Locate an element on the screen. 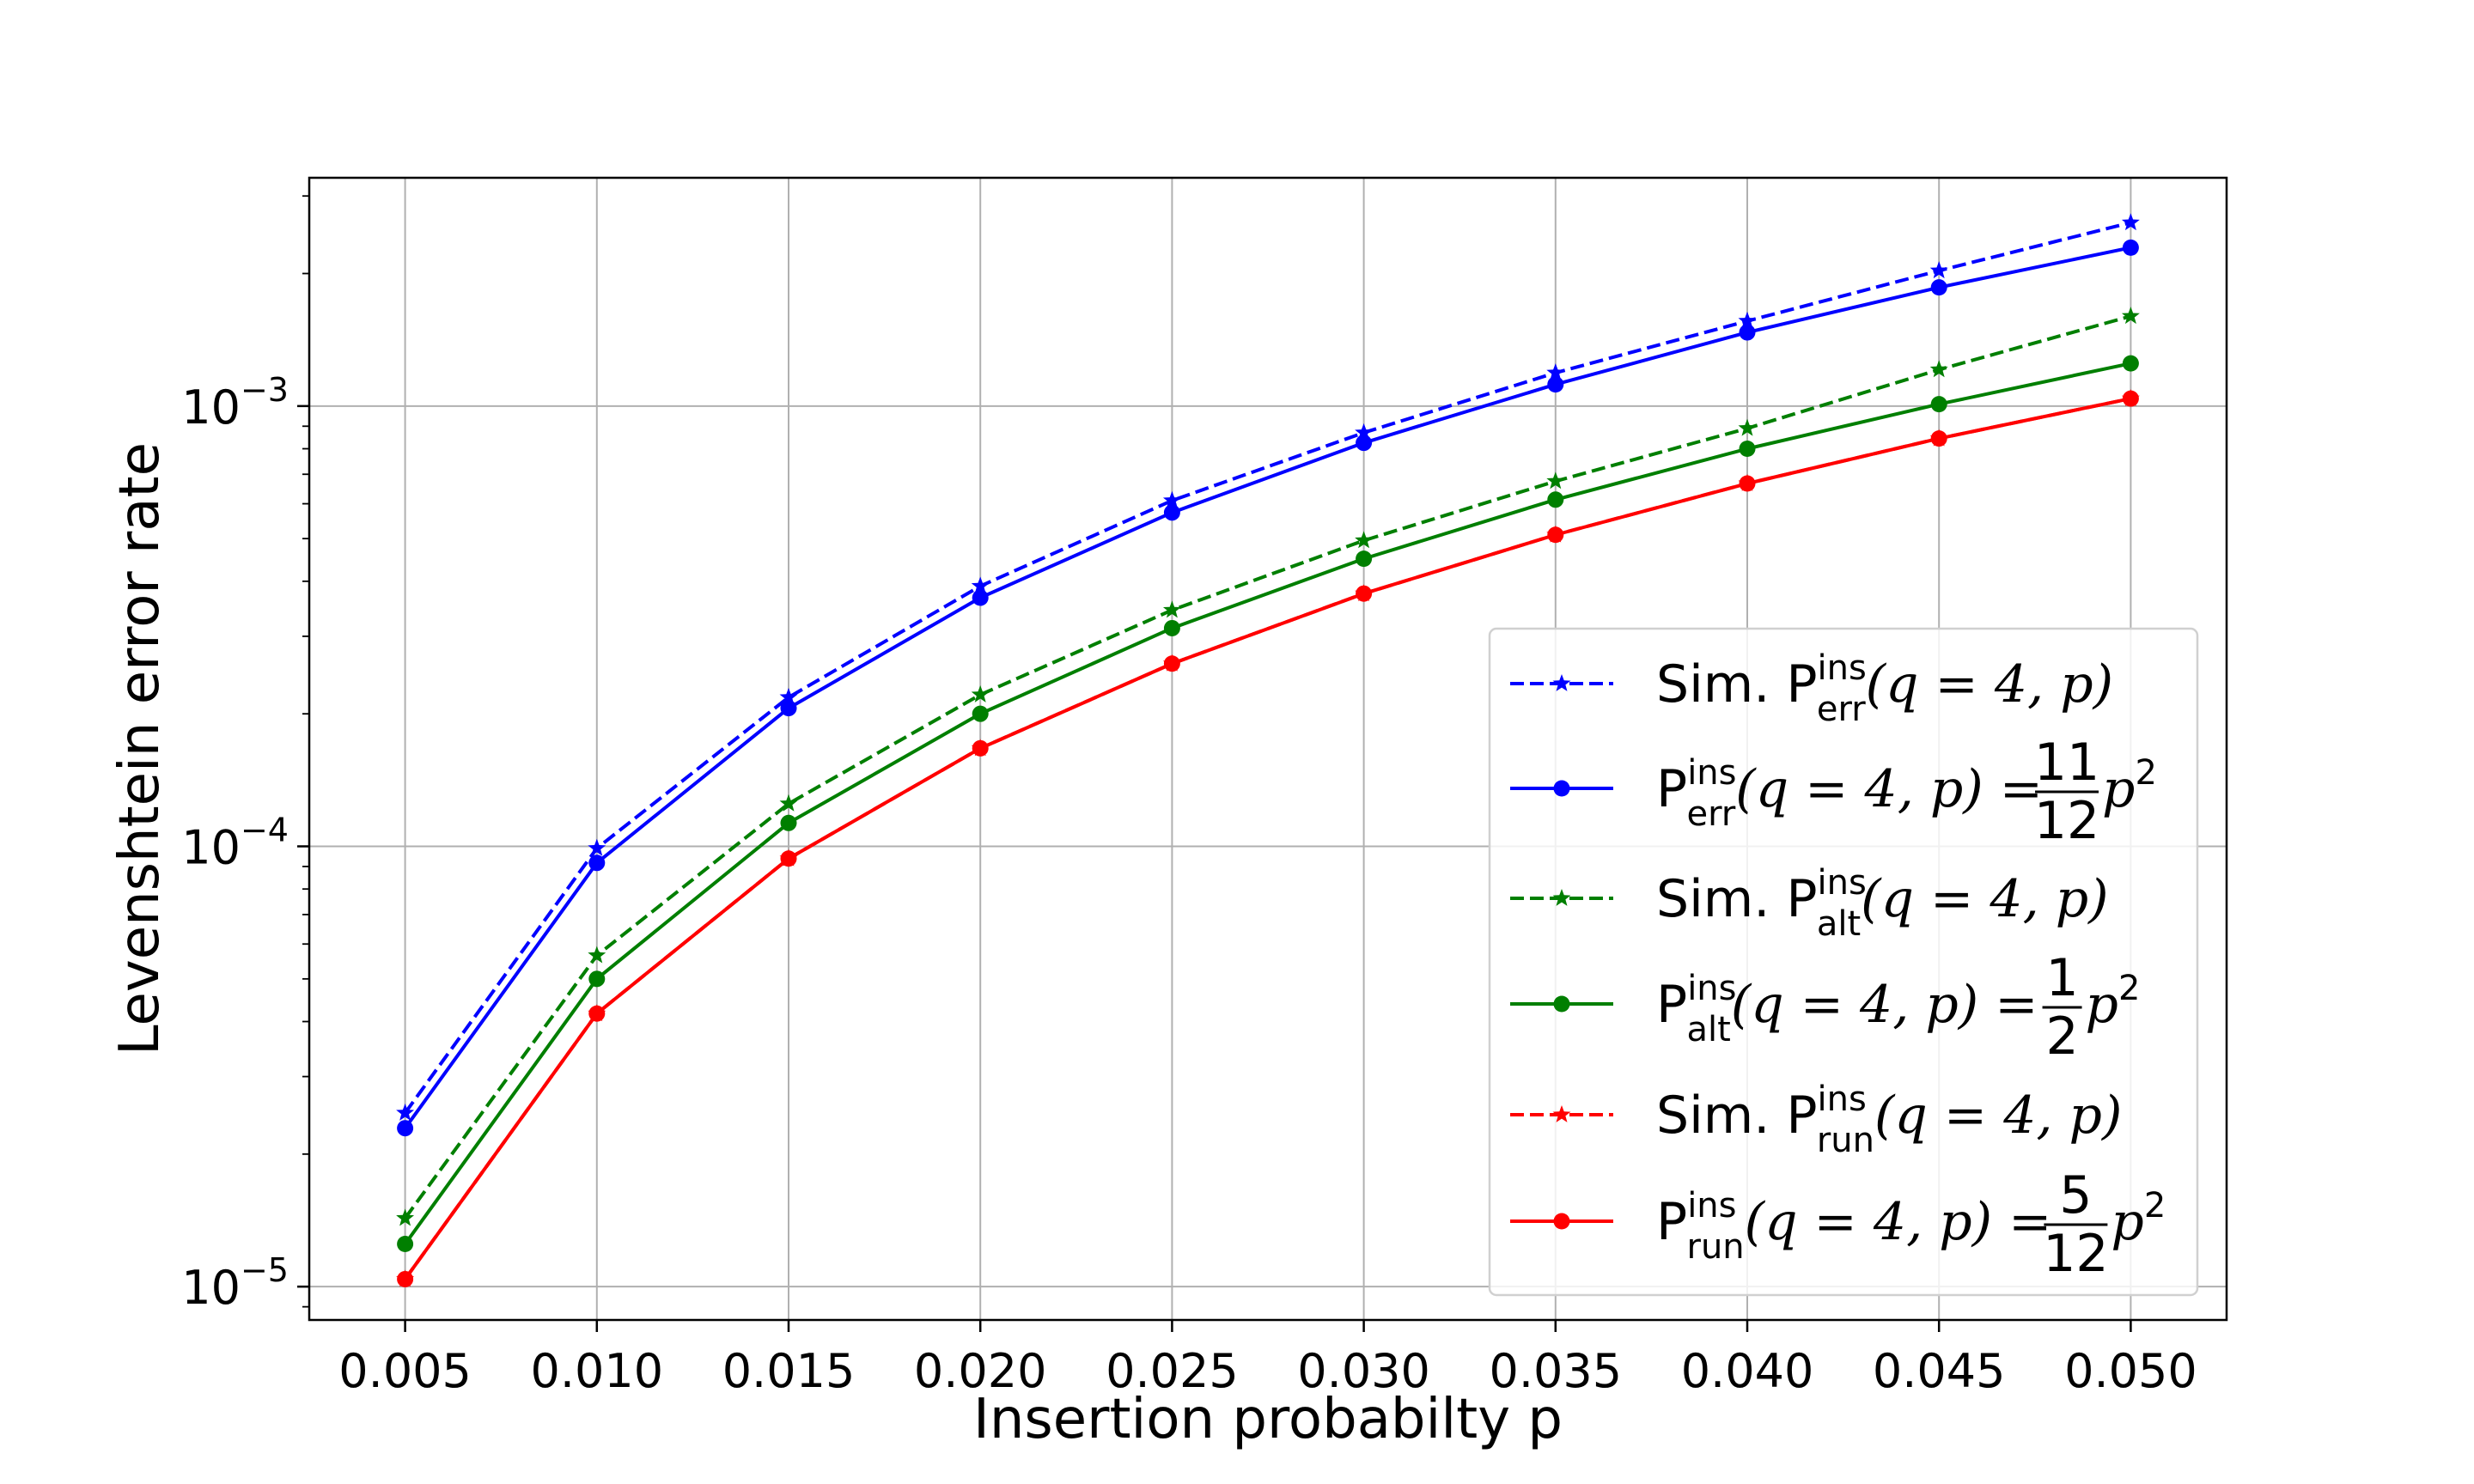 Image resolution: width=2474 pixels, height=1484 pixels. legend-label-theory-err: Pins err(q = 4, p) = is located at coordinates (1849, 794).